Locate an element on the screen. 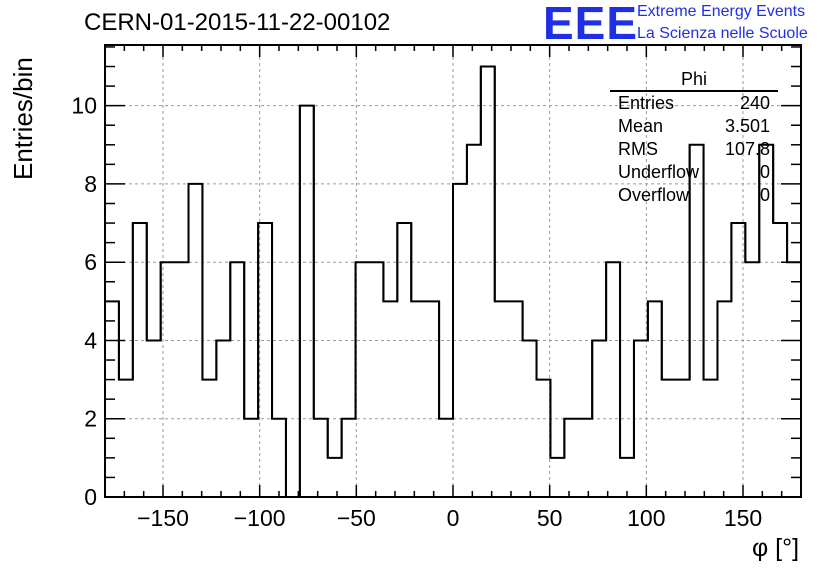 This screenshot has width=836, height=572. stats-row-underflow: Underflow 0 is located at coordinates (694, 172).